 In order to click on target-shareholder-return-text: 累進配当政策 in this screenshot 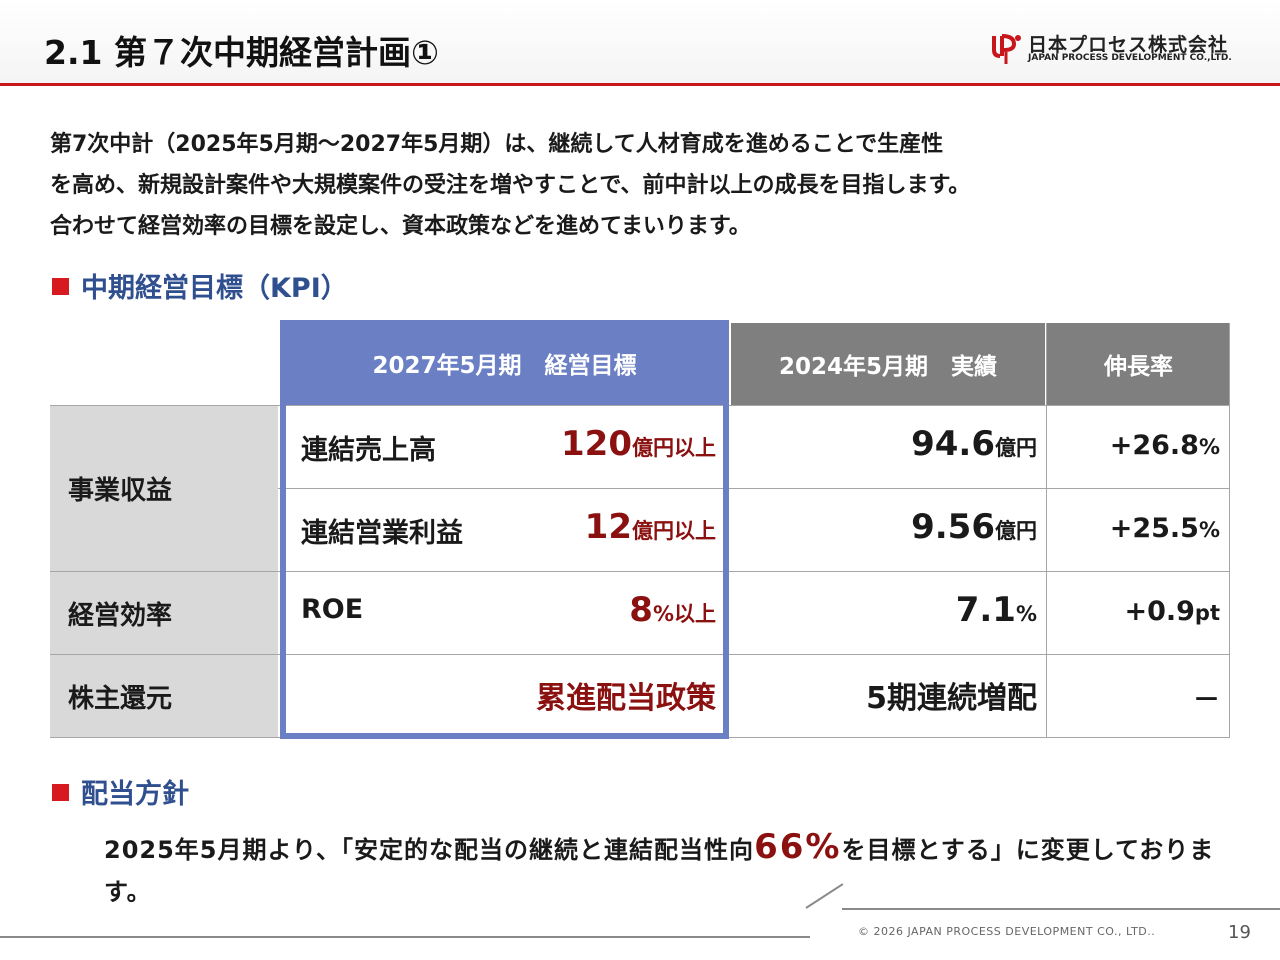, I will do `click(626, 698)`.